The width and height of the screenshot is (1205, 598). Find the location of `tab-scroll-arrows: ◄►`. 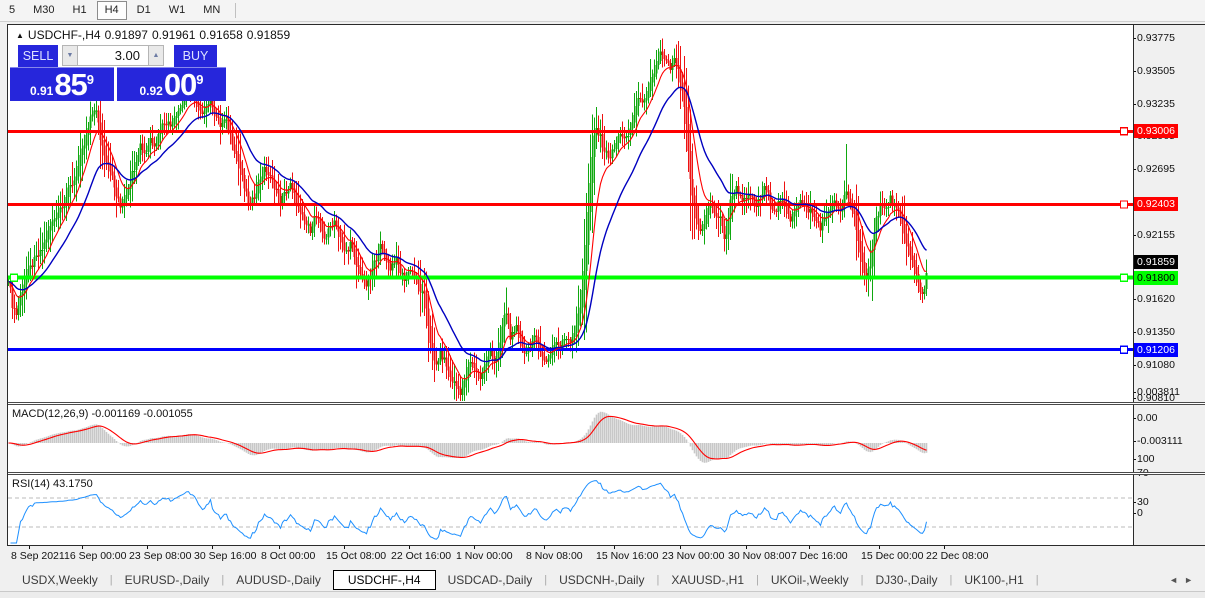

tab-scroll-arrows: ◄► is located at coordinates (1184, 580).